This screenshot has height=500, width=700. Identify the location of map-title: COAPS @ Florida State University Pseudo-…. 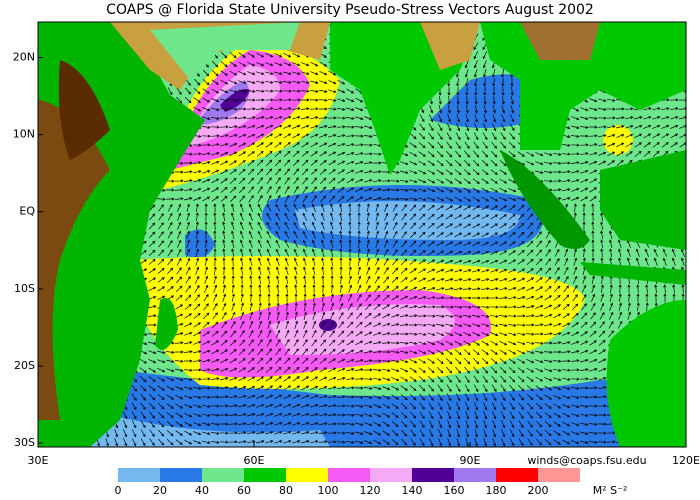
(350, 10).